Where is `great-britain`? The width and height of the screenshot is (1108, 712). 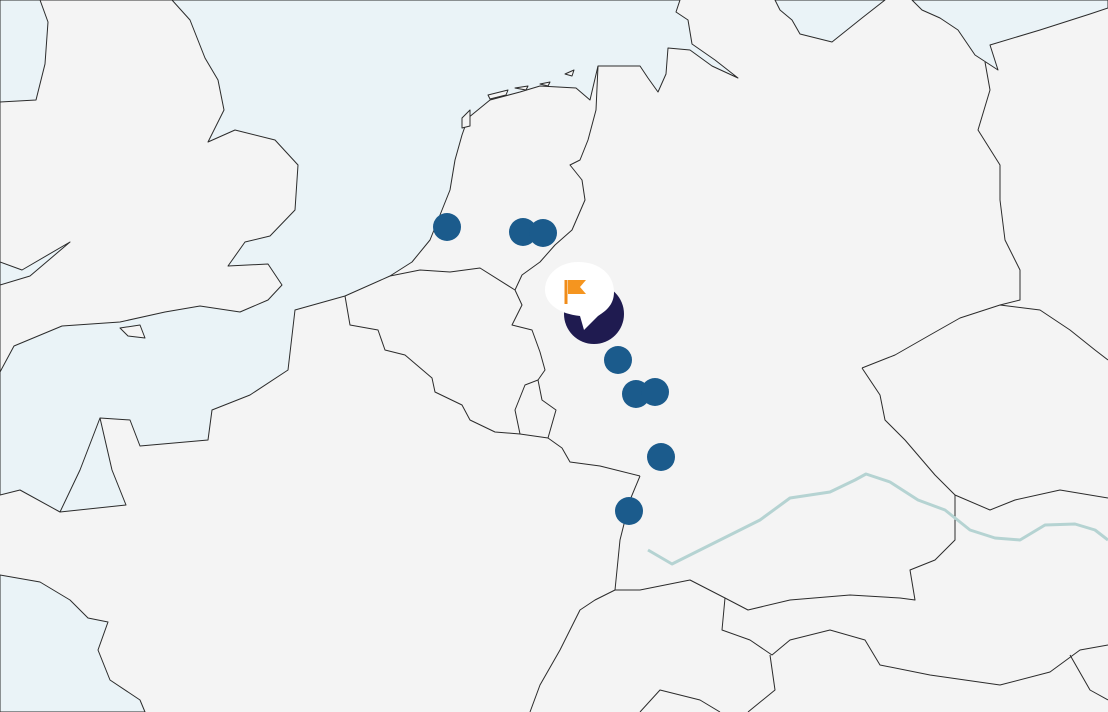
great-britain is located at coordinates (149, 186).